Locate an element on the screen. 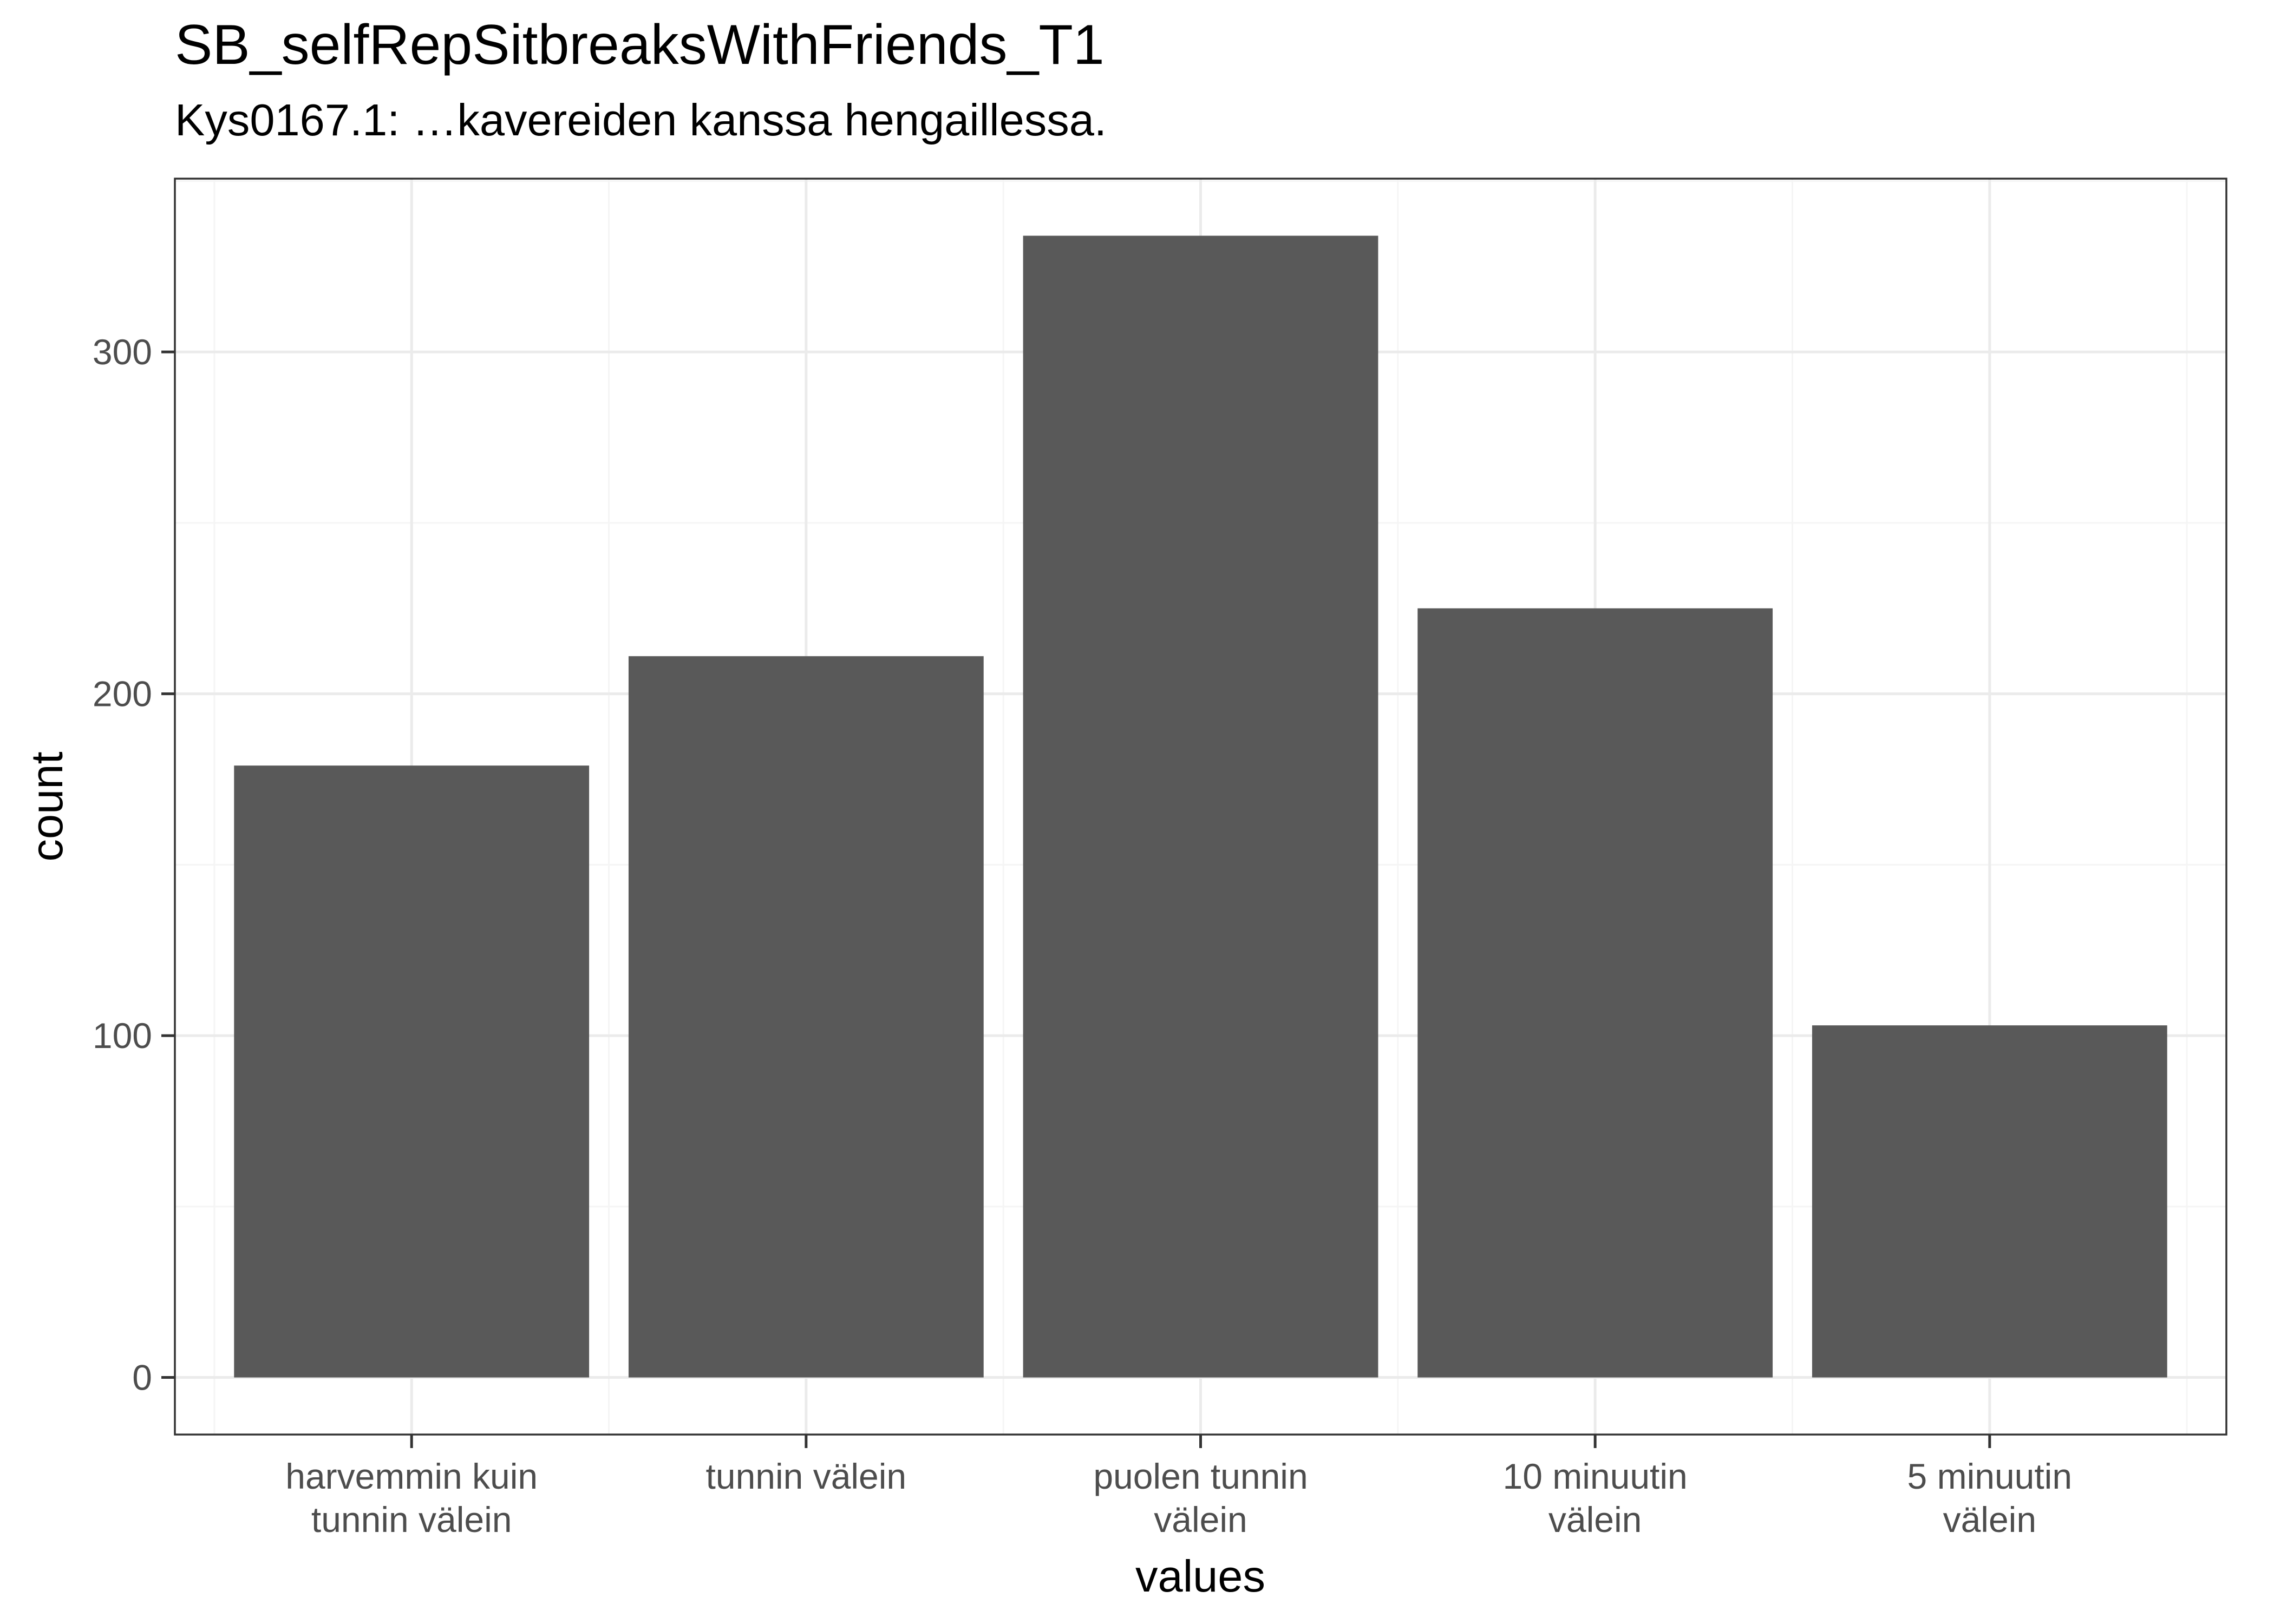 This screenshot has height=1624, width=2274. x-axis-title: values is located at coordinates (1200, 1576).